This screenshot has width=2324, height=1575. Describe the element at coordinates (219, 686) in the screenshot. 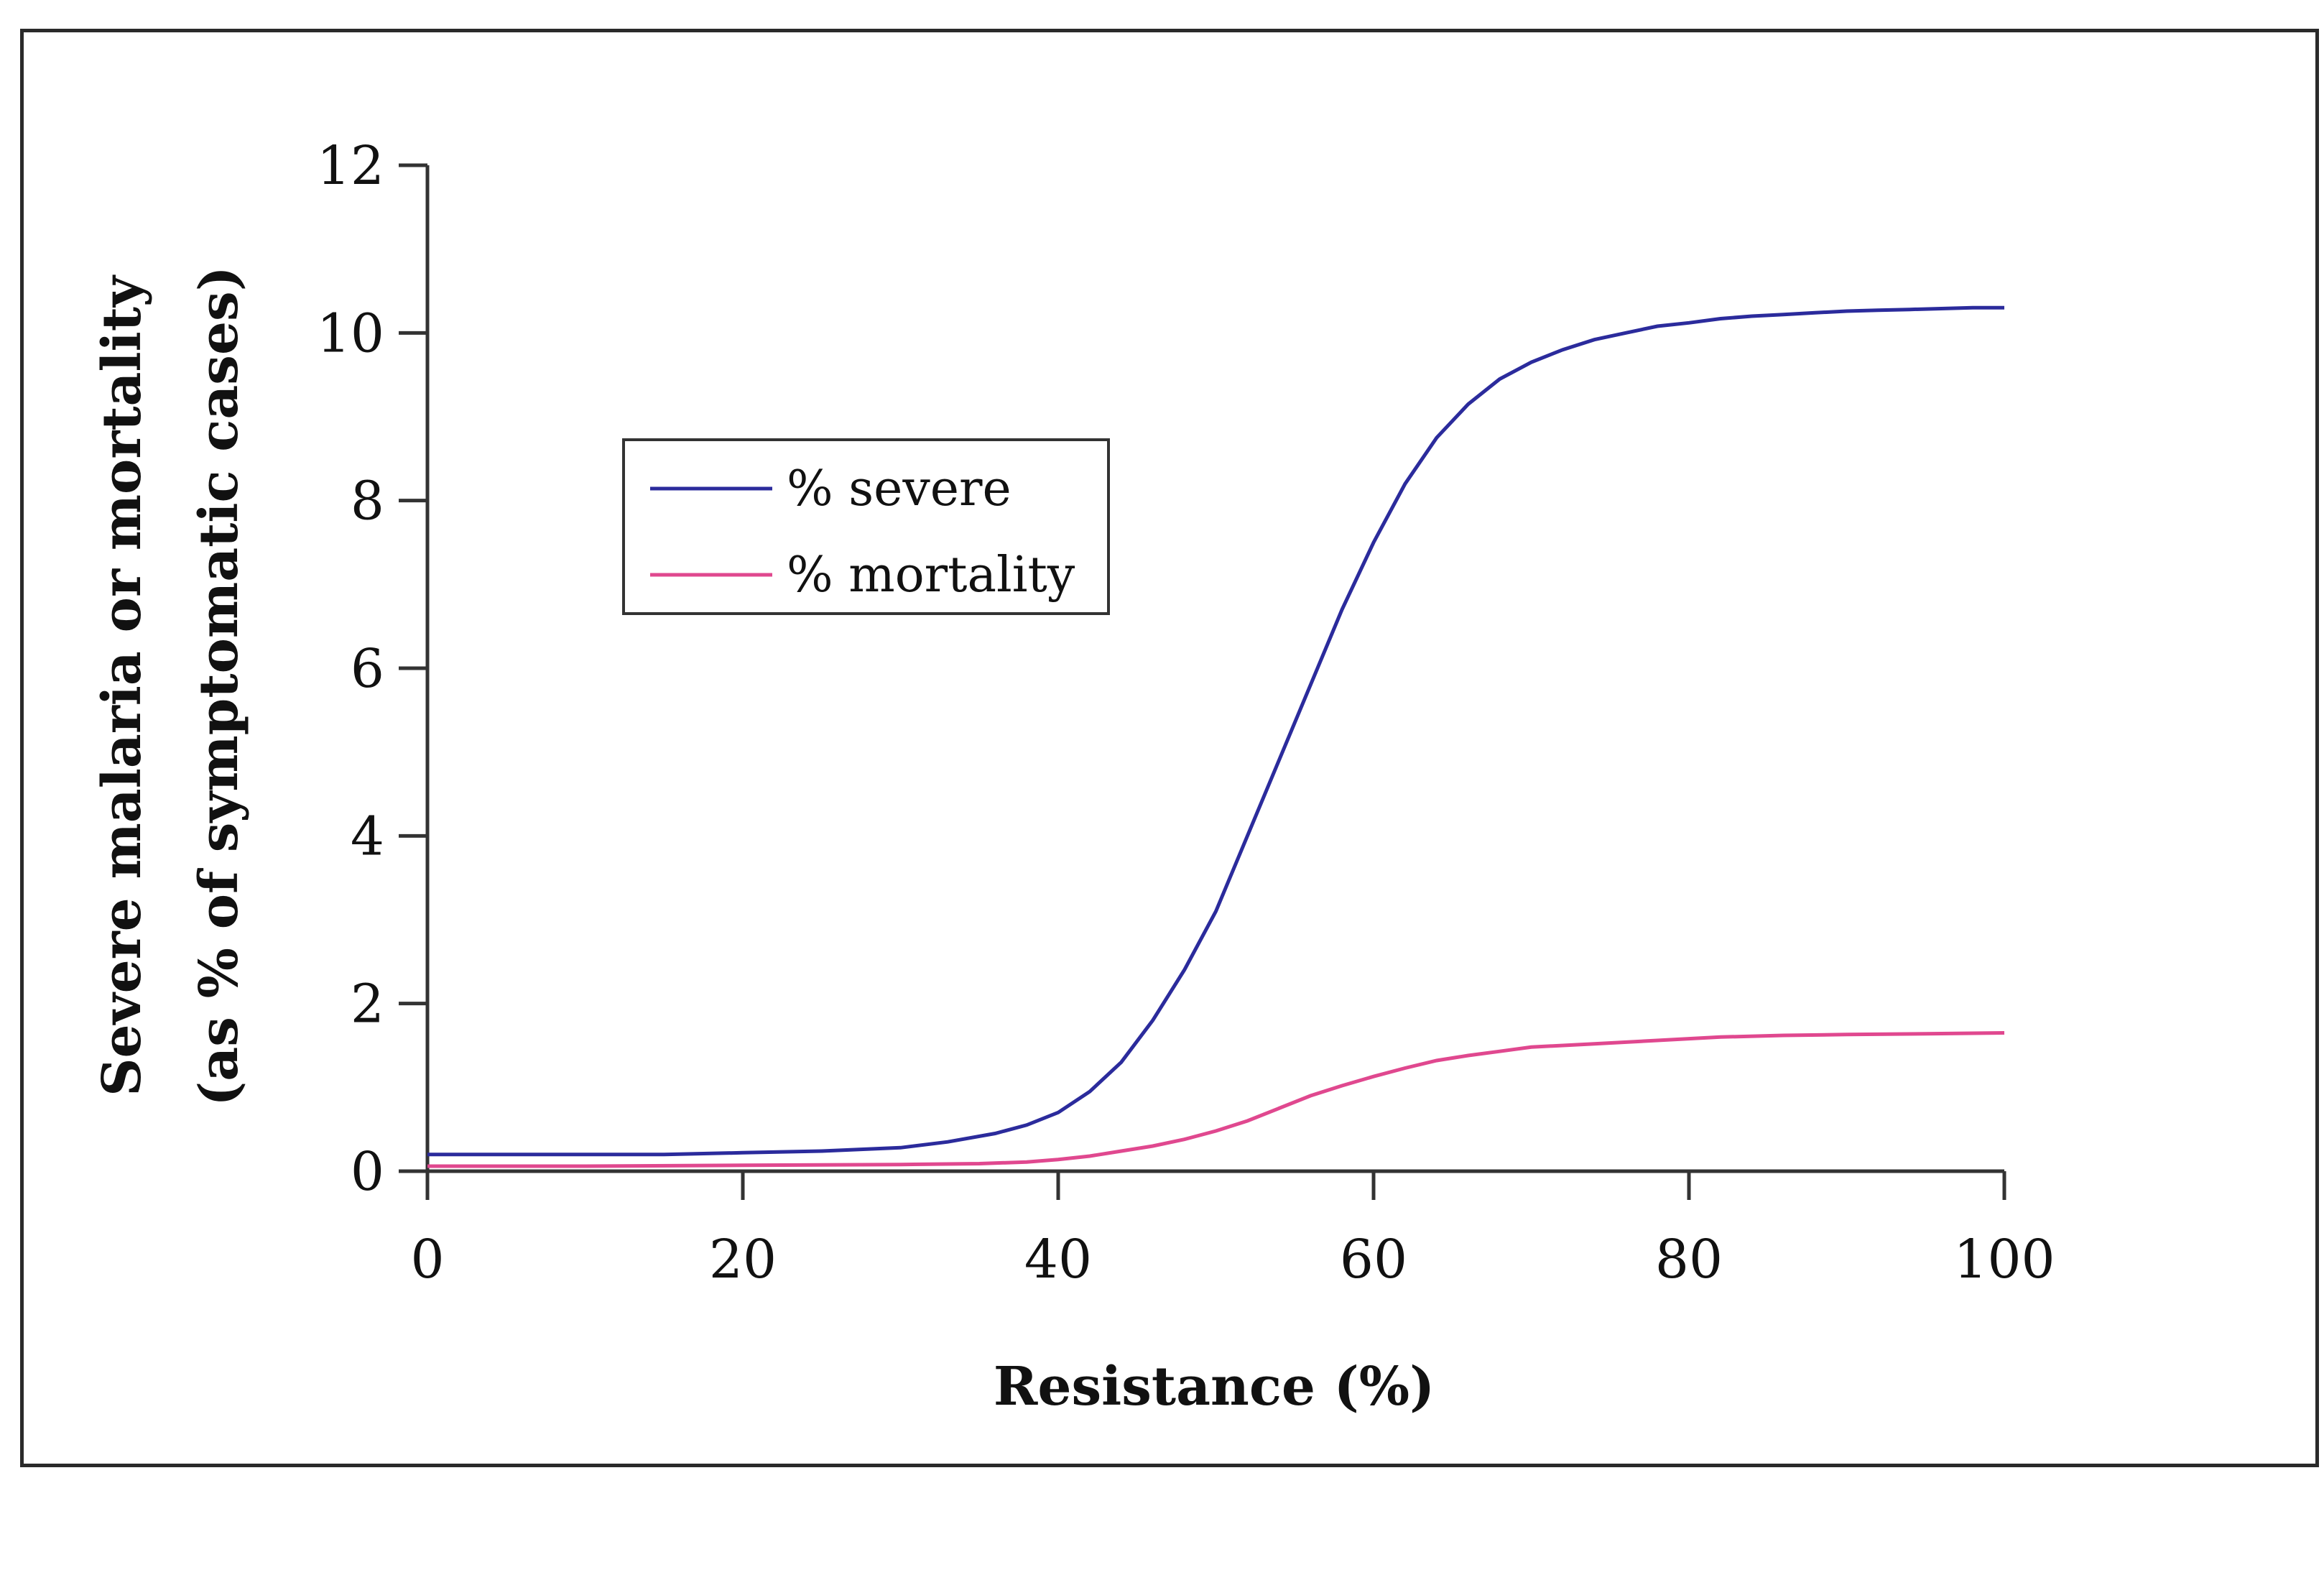

I see `y-axis-subtitle: (as % of symptomatic cases)` at that location.